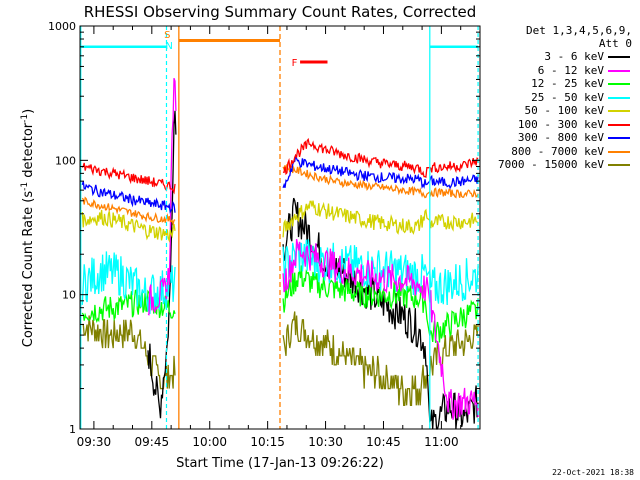  I want to click on y-tick-label: 1000, so click(62, 26).